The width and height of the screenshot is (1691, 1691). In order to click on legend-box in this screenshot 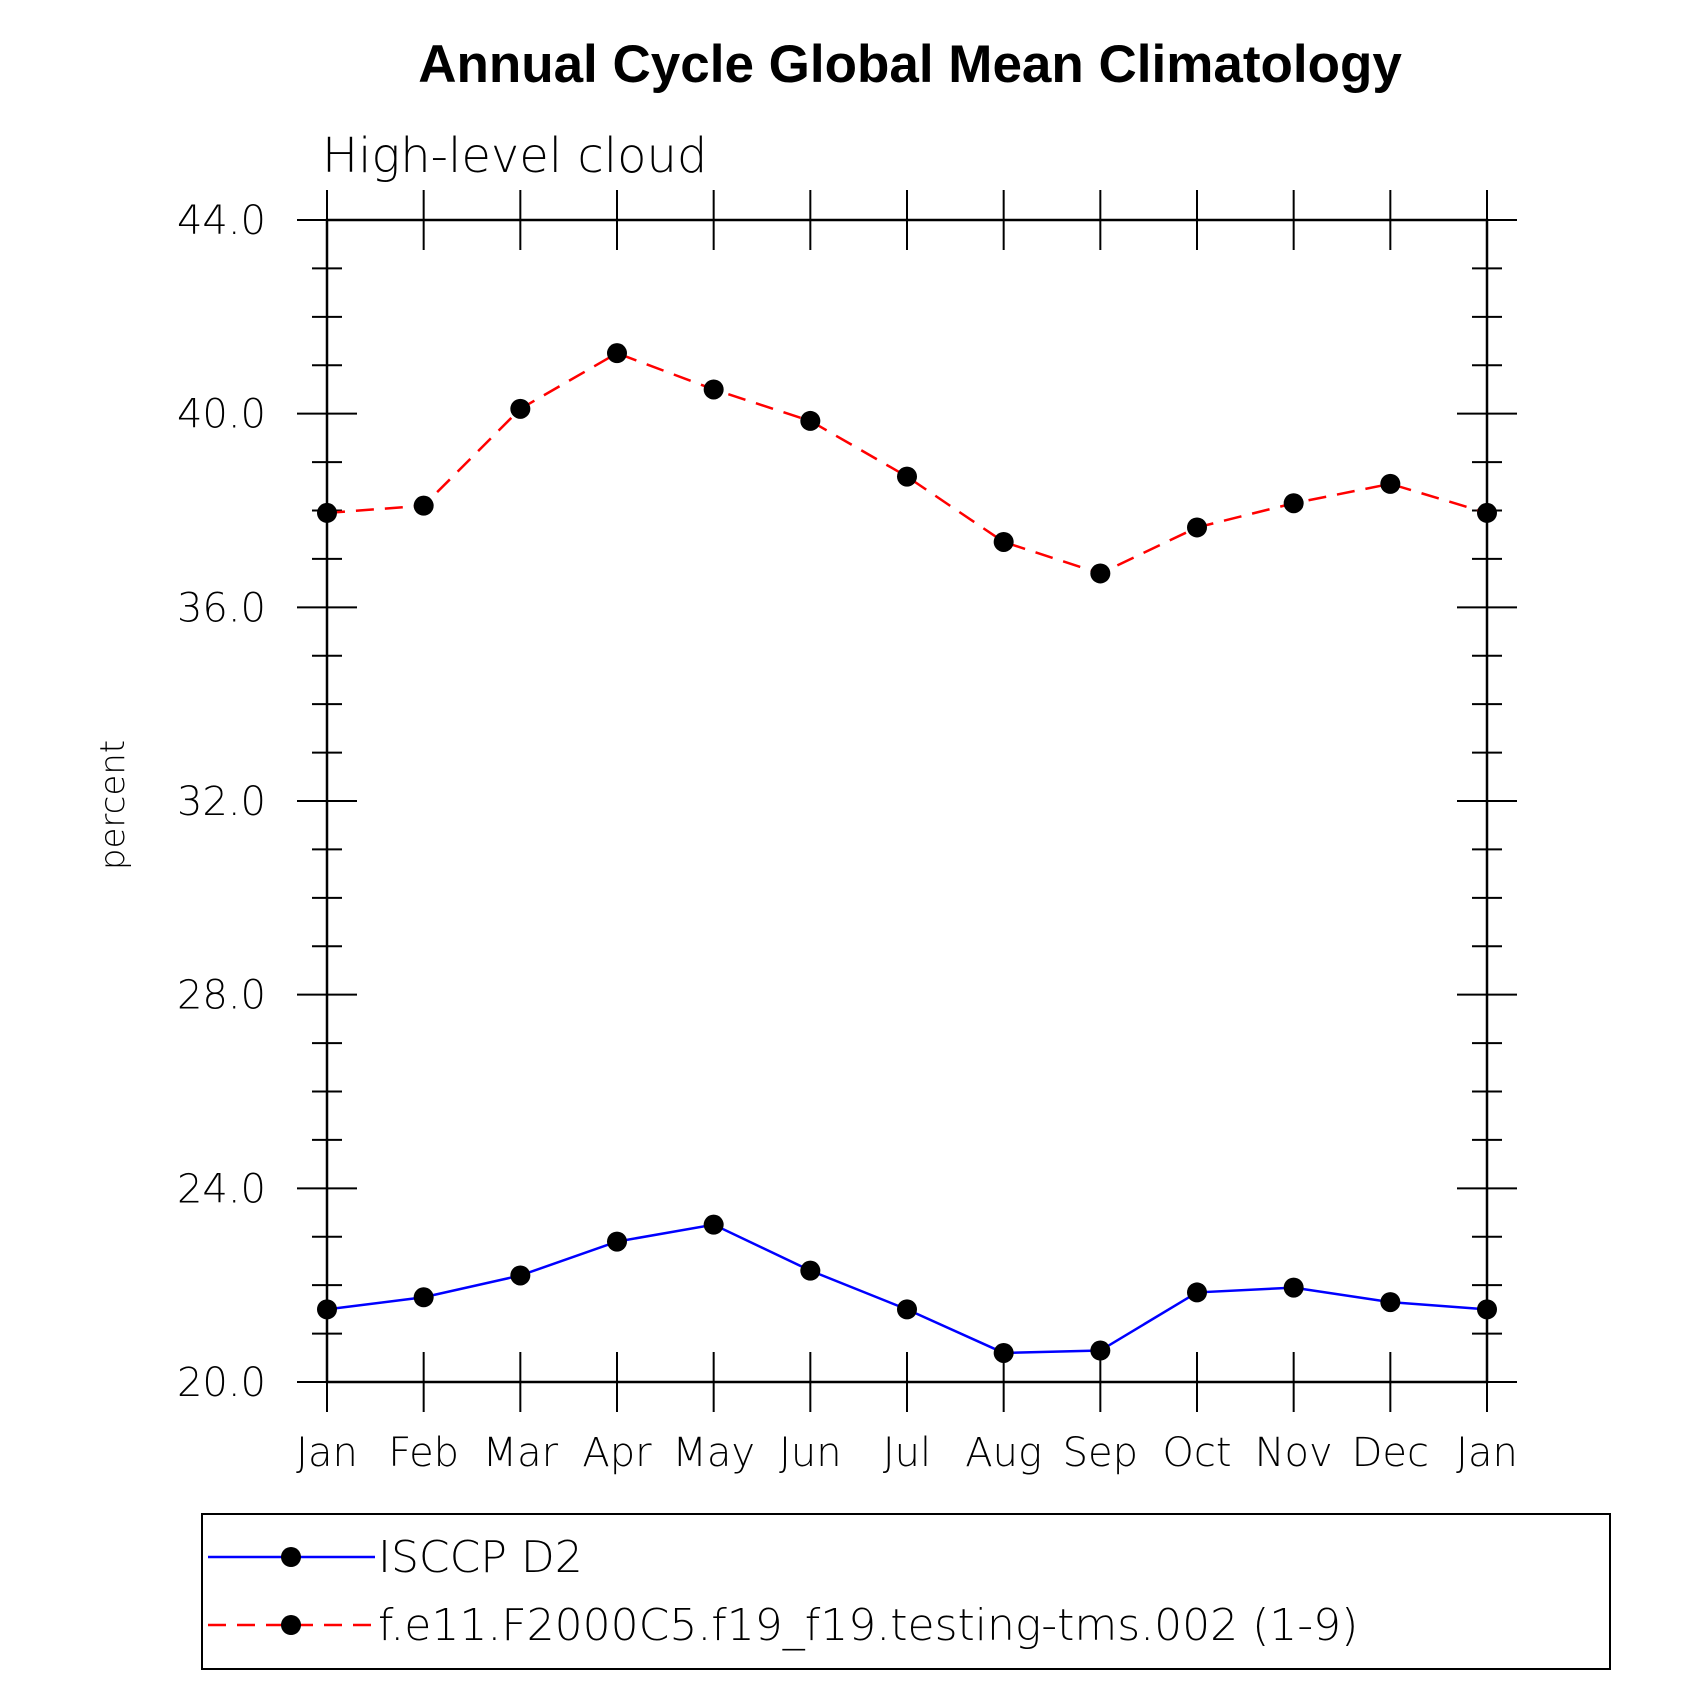, I will do `click(906, 1591)`.